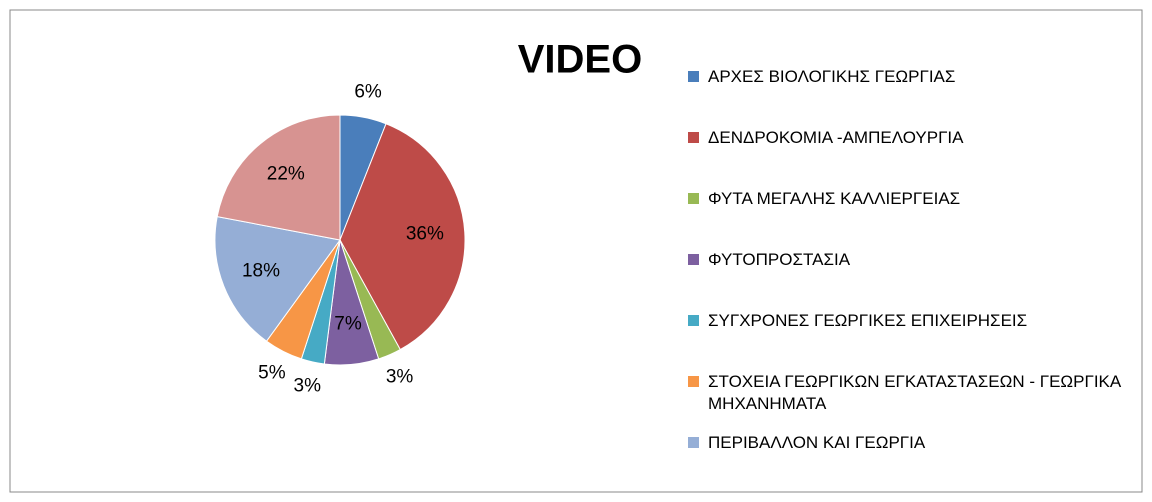 The height and width of the screenshot is (502, 1152). I want to click on legend-label: ΦΥΤΟΠΡΟΣΤΑΣΙΑ, so click(779, 259).